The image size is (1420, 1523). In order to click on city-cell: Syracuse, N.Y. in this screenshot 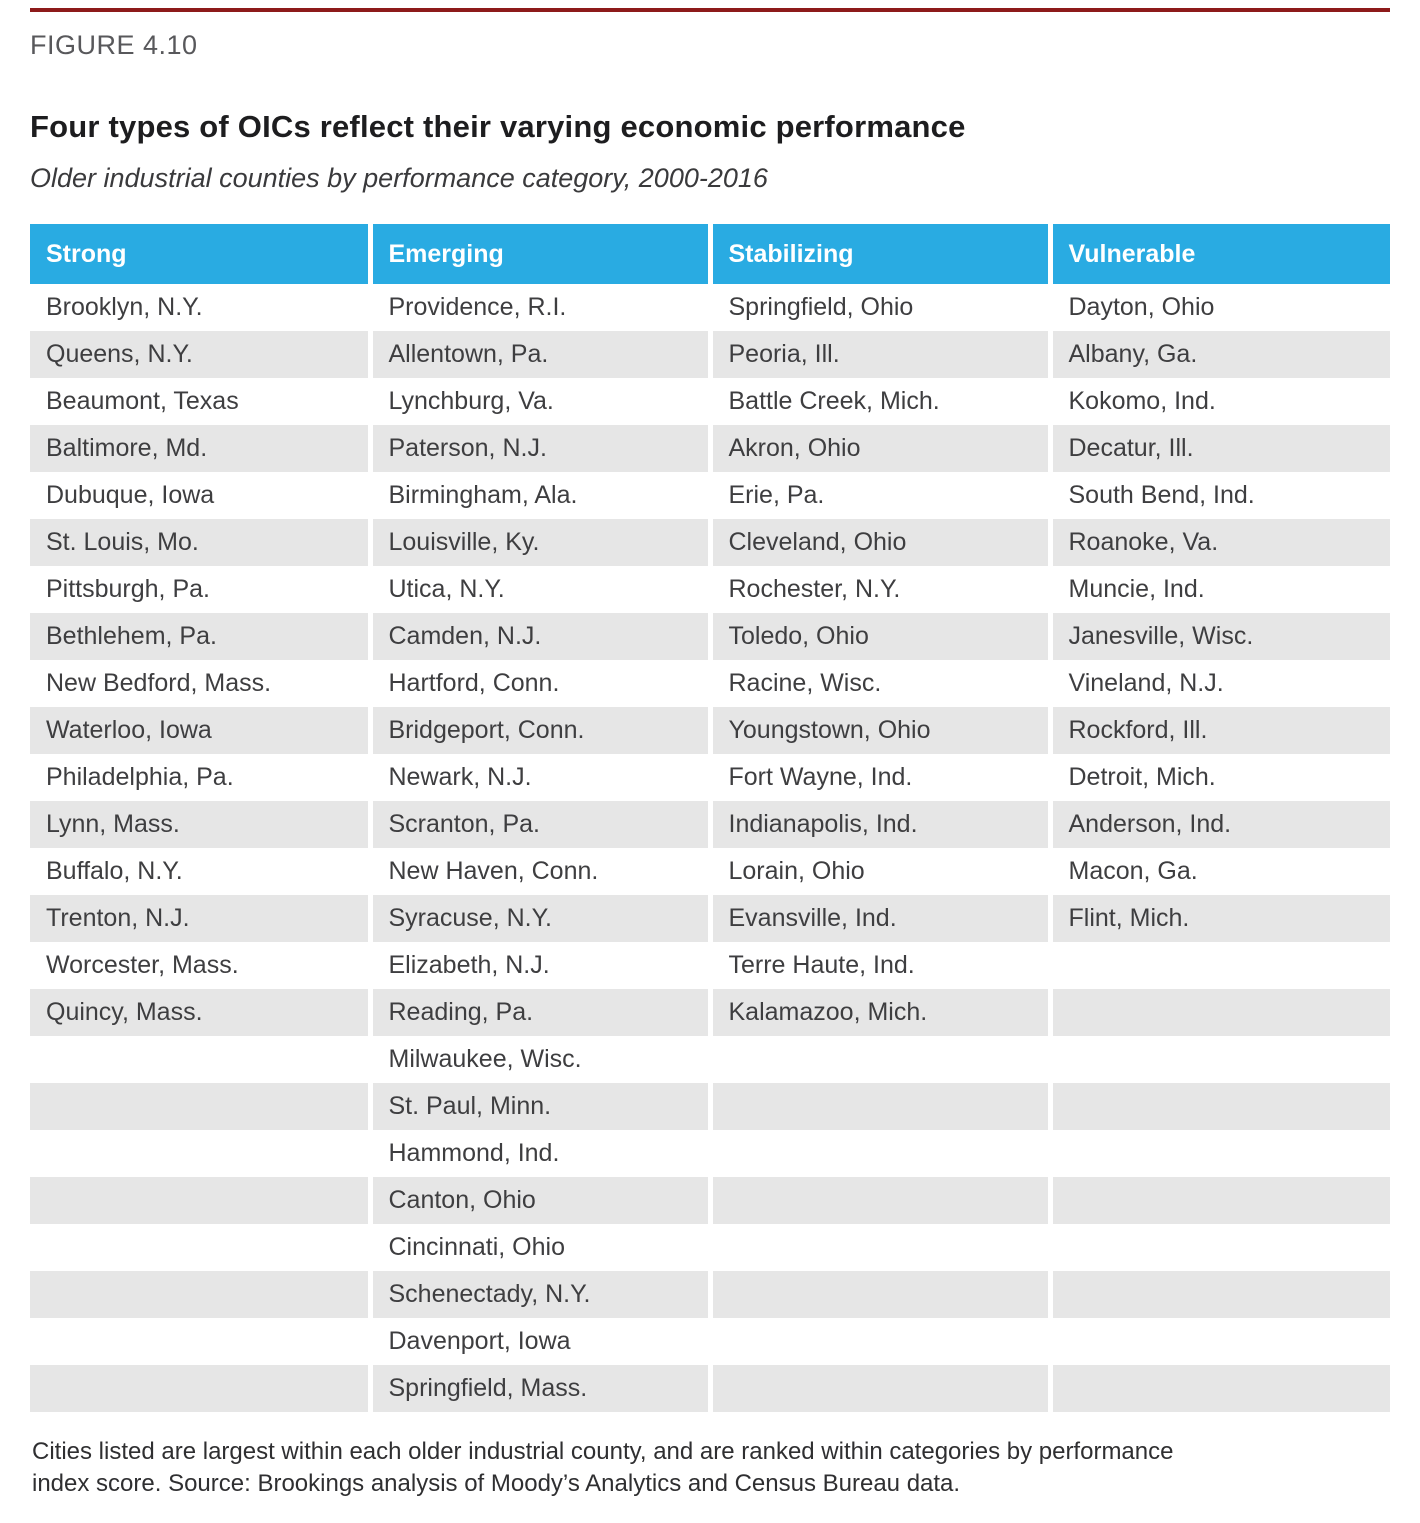, I will do `click(538, 918)`.